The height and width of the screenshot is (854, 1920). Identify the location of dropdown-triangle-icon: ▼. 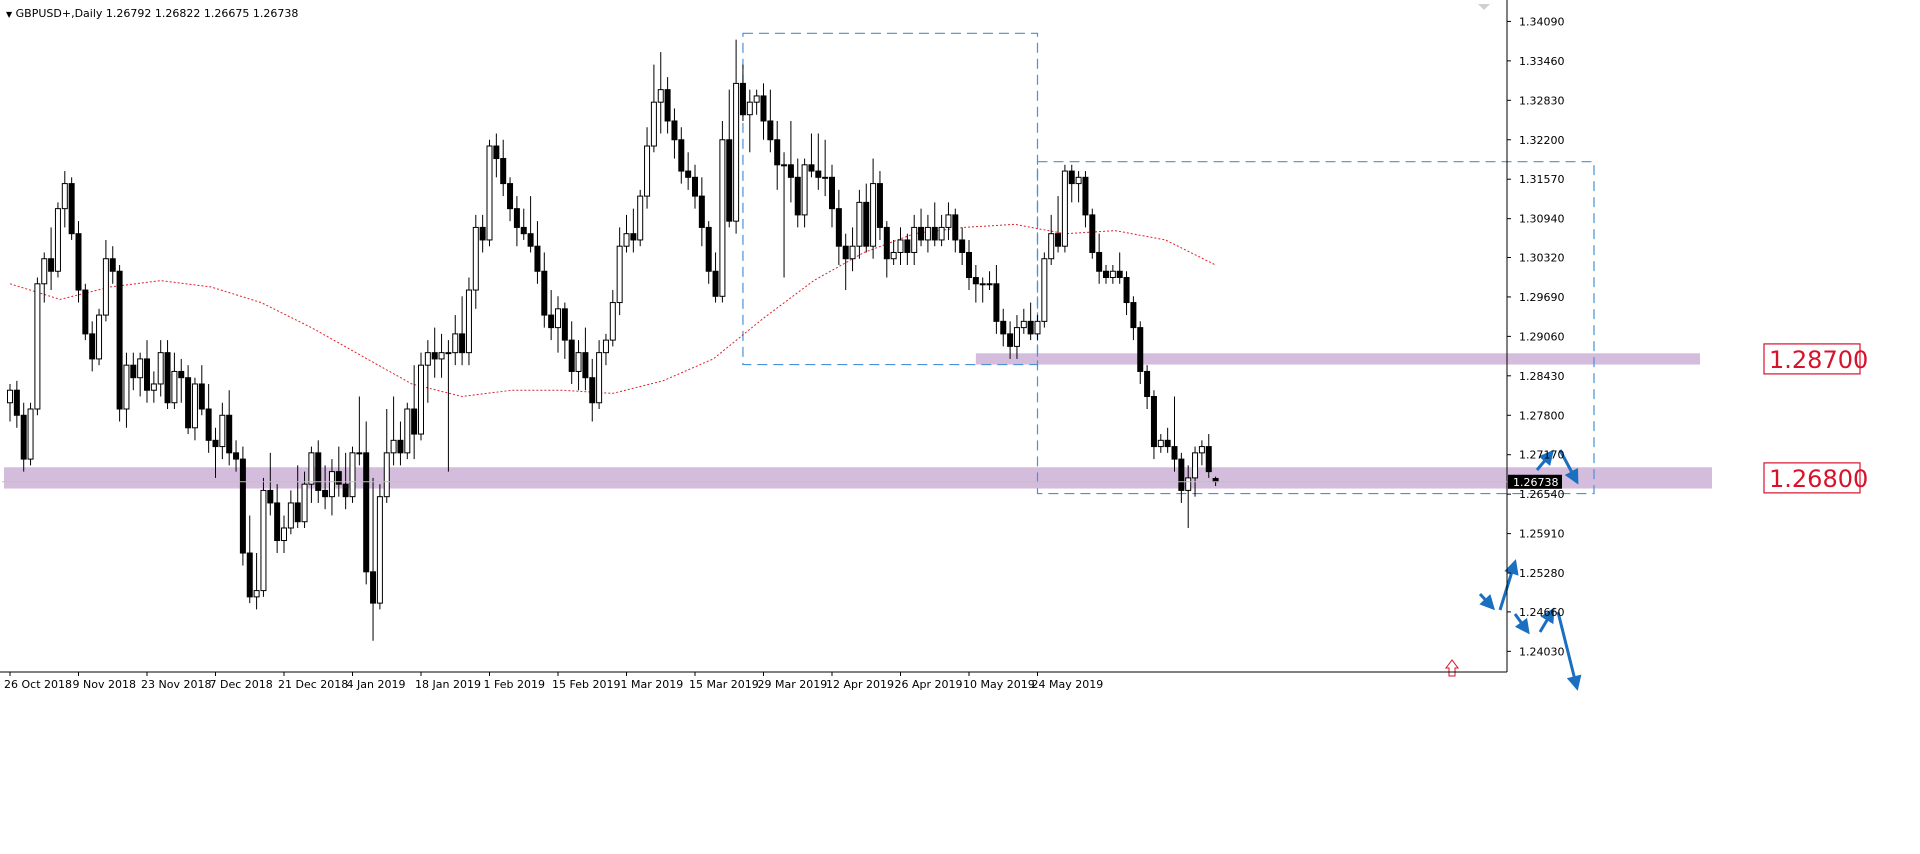
(9, 14).